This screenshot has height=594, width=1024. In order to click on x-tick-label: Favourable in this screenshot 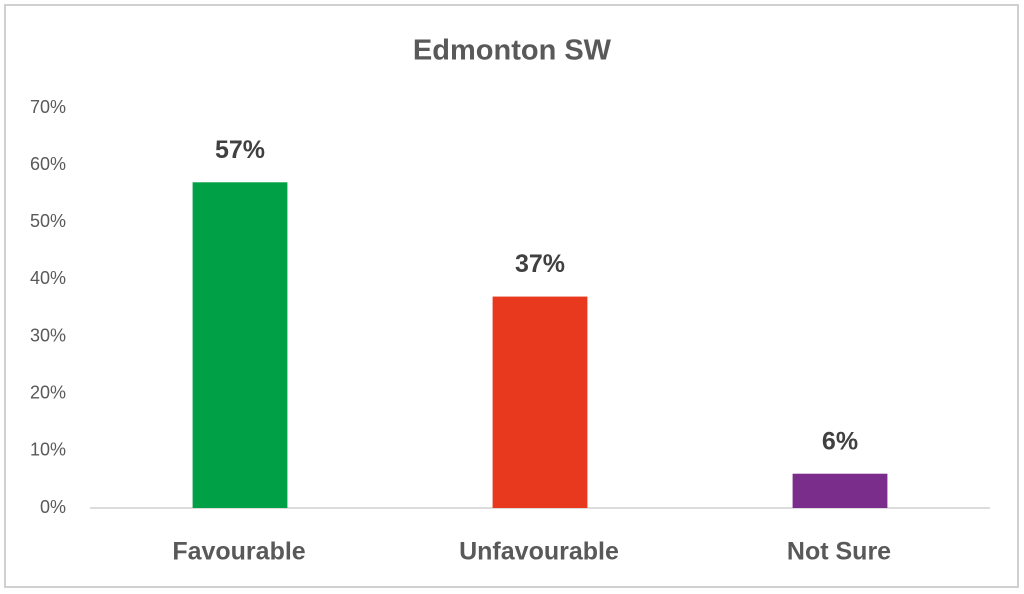, I will do `click(238, 552)`.